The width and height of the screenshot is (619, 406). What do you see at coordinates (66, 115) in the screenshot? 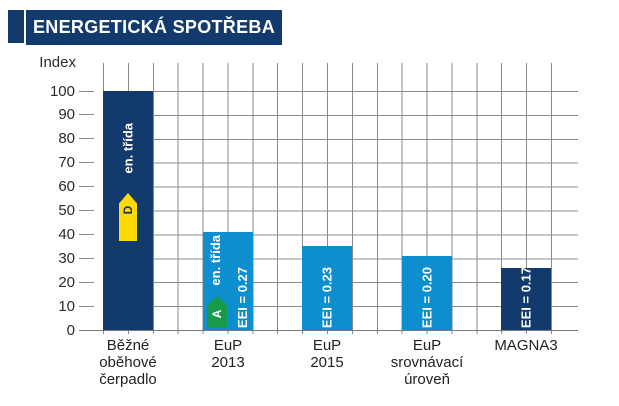
I see `y-tick-label: 90` at bounding box center [66, 115].